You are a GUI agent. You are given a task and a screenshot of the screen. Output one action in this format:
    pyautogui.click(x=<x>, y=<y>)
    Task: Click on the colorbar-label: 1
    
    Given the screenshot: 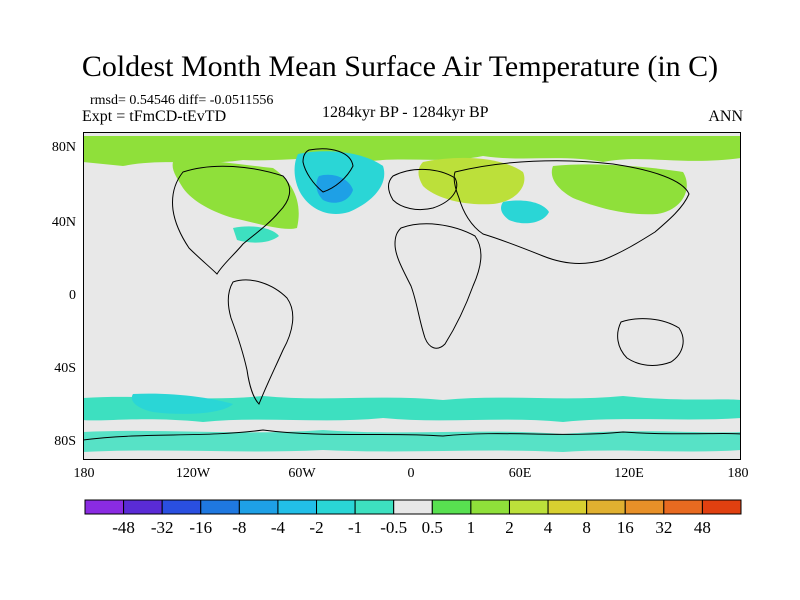 What is the action you would take?
    pyautogui.click(x=471, y=527)
    